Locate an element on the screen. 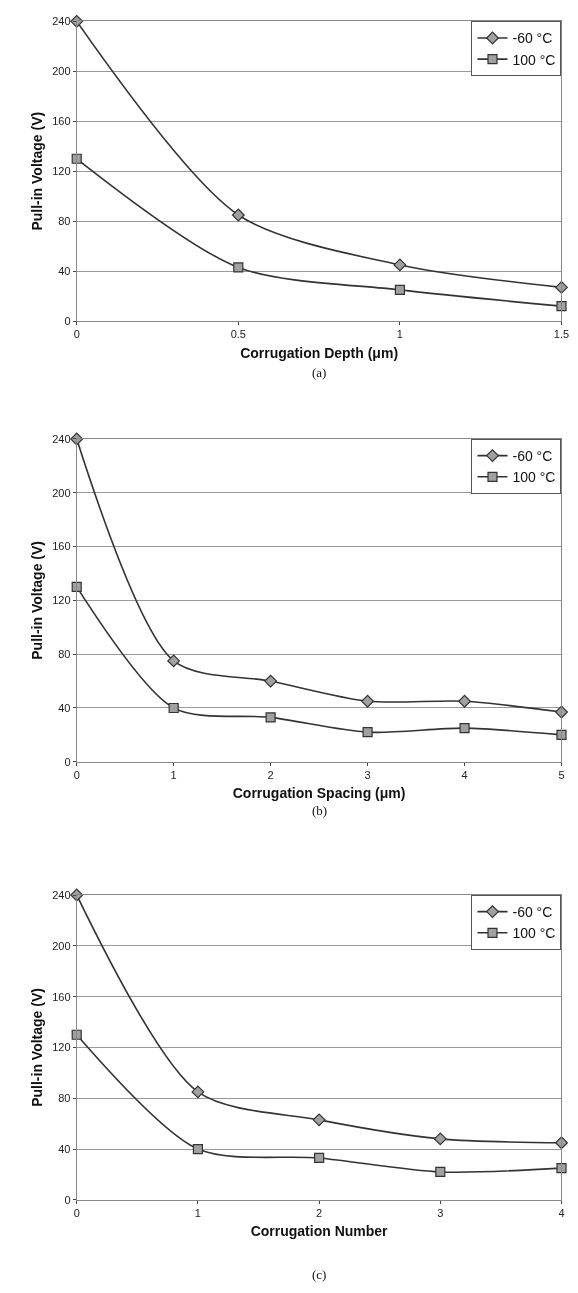  x-axis-title: Corrugation Depth (μm) is located at coordinates (319, 352).